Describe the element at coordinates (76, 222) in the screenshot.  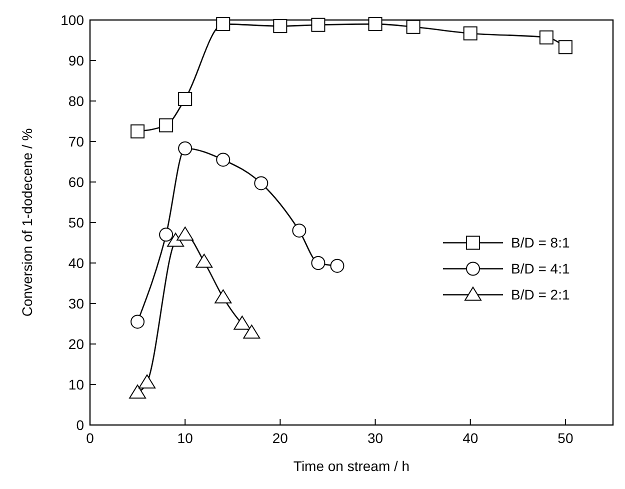
I see `y-tick-label: 50` at that location.